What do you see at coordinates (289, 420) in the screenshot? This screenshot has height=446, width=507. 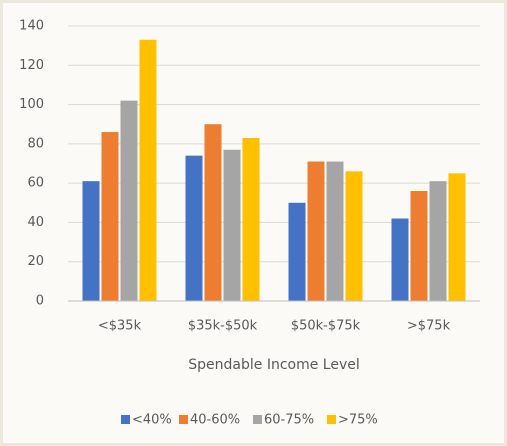 I see `legend-label: 60-75%` at bounding box center [289, 420].